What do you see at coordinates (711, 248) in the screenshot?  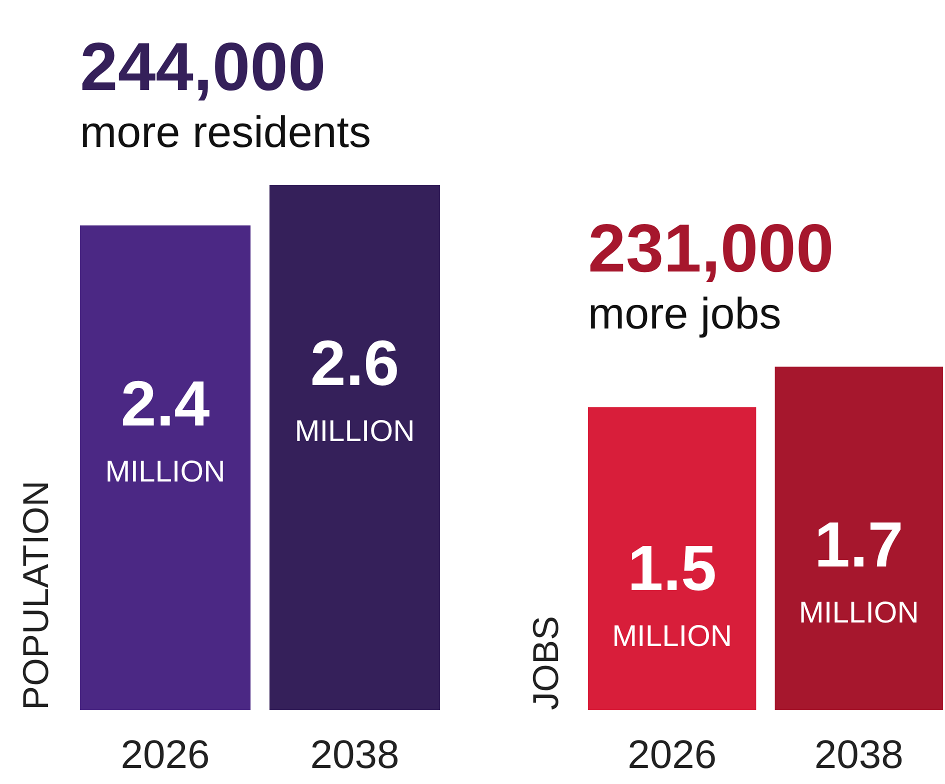 I see `chart-title: 231,000` at bounding box center [711, 248].